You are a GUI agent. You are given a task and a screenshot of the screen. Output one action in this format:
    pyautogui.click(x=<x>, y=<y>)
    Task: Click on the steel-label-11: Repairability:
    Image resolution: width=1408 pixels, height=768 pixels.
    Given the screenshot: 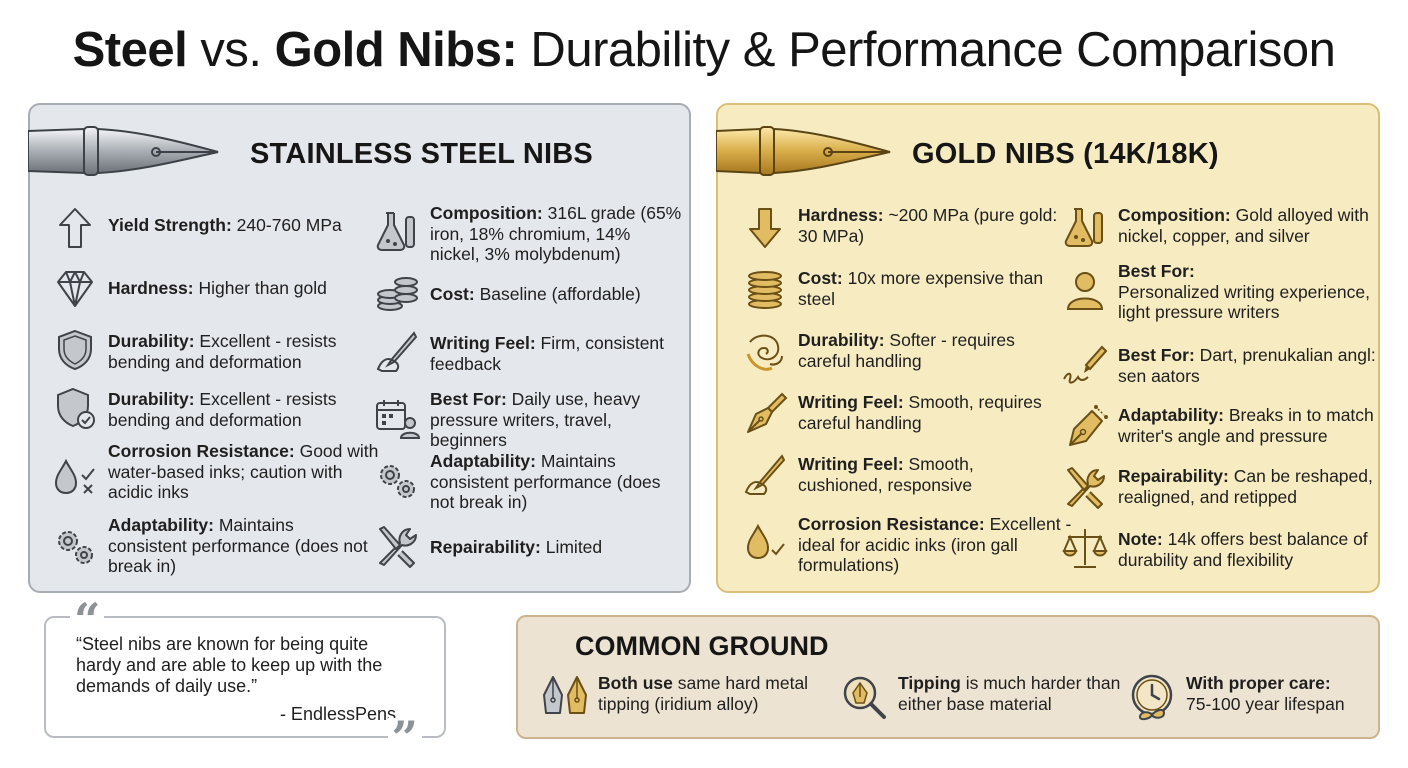 What is the action you would take?
    pyautogui.click(x=485, y=547)
    